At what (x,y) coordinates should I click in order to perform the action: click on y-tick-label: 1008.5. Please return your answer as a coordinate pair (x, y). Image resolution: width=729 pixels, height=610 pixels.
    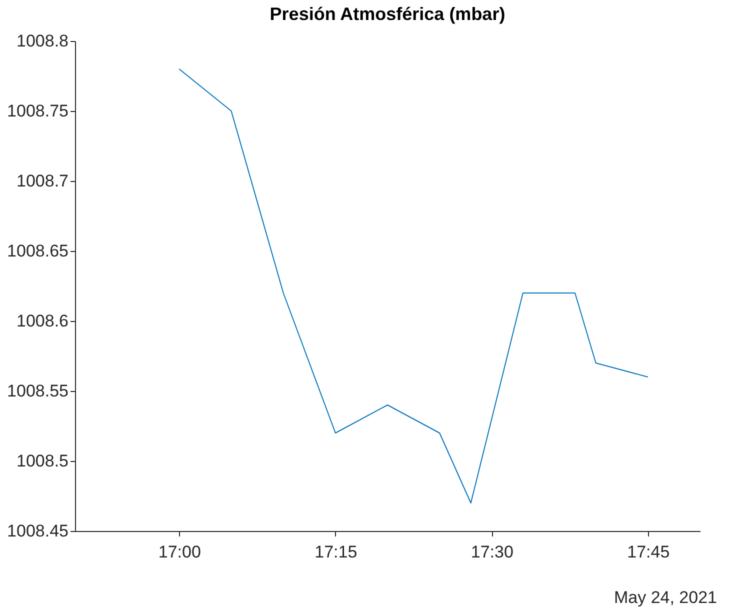
    Looking at the image, I should click on (42, 461).